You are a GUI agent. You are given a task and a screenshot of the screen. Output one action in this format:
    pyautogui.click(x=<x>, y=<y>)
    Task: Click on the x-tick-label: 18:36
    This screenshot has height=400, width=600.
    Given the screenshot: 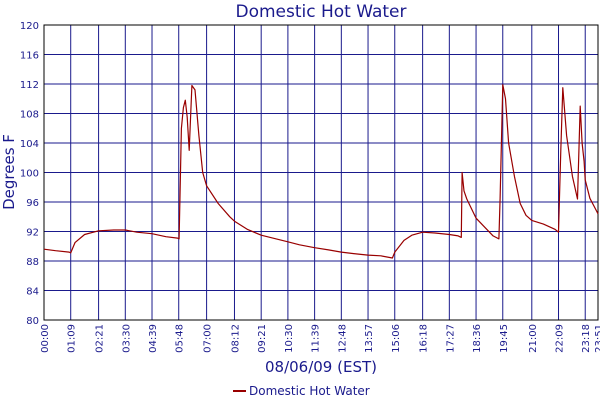 What is the action you would take?
    pyautogui.click(x=477, y=338)
    